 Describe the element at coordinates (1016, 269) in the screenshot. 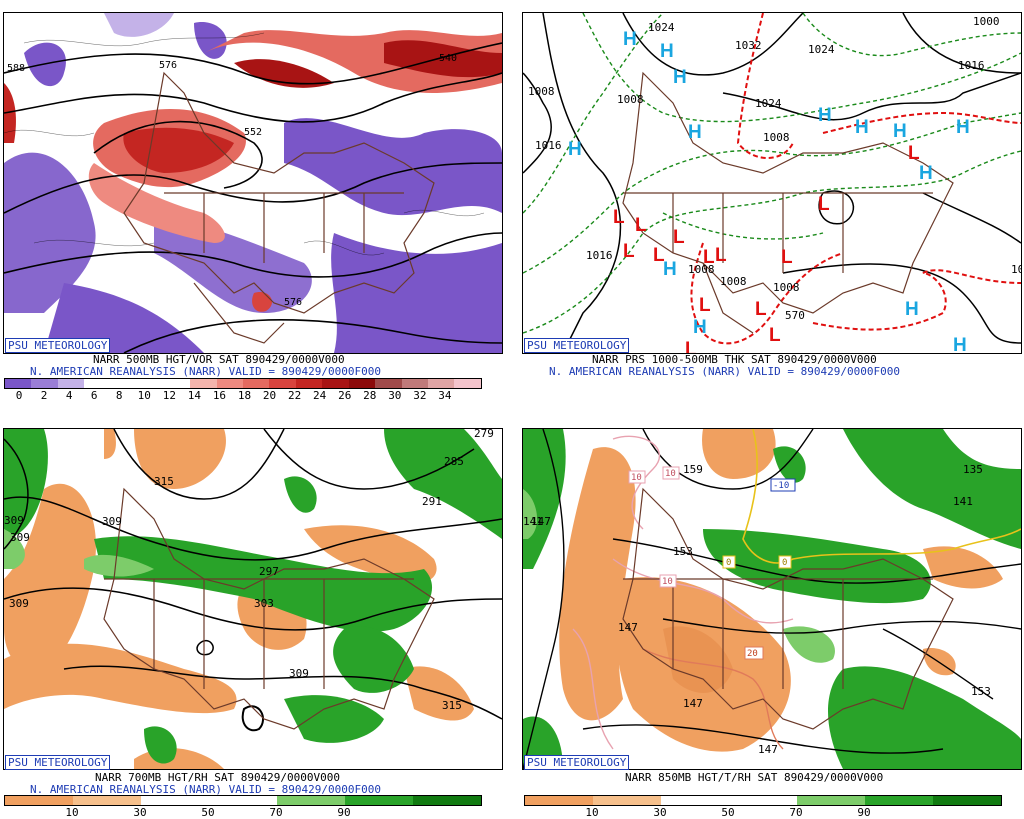

I see `isobar-label: 10` at that location.